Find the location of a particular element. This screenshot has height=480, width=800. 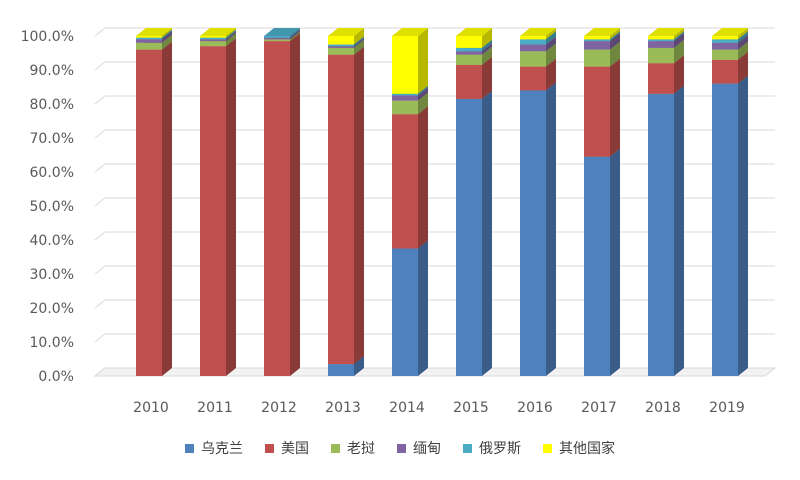

y-tick-label: 20.0% is located at coordinates (52, 309).